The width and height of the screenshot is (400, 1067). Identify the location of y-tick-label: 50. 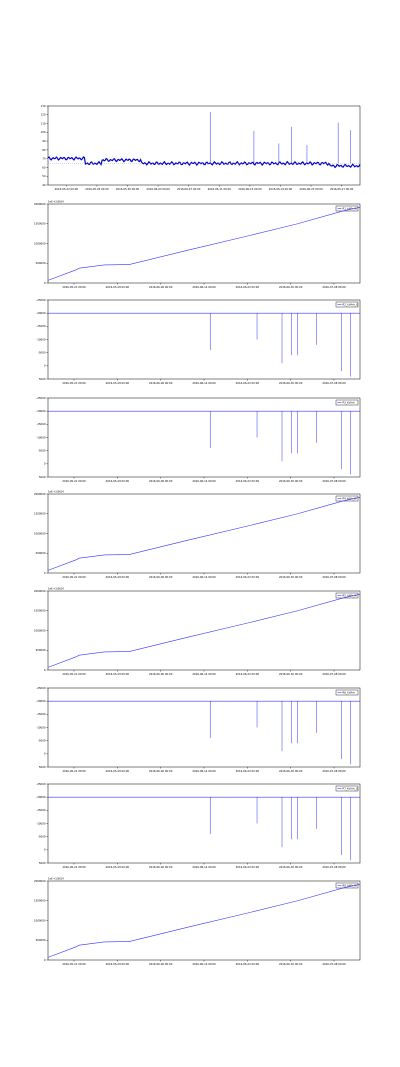
(44, 176).